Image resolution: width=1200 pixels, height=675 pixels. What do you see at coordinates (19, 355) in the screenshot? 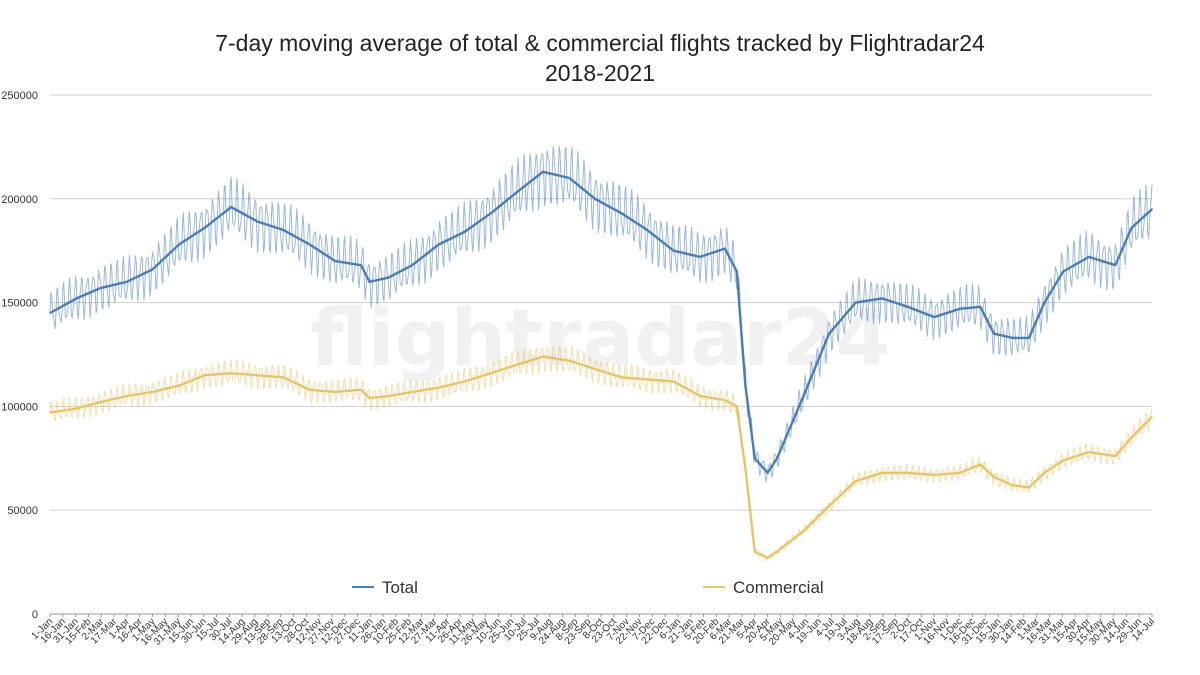
I see `y-axis: 0 50000 100000 150000 200000 250000` at bounding box center [19, 355].